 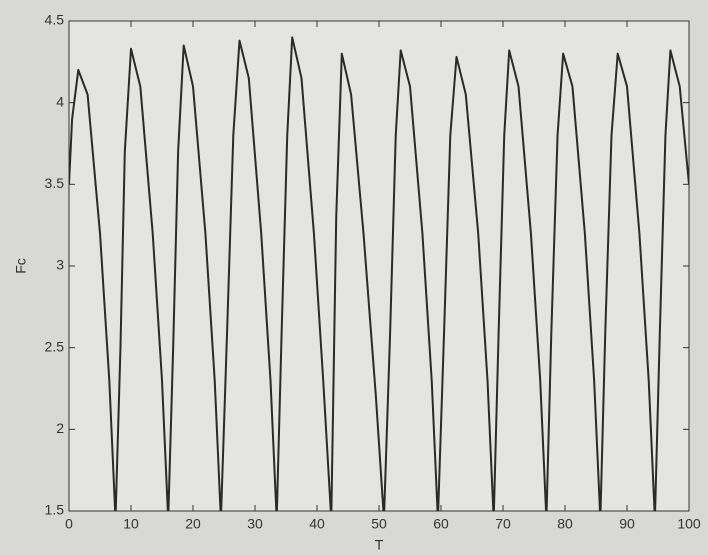 I want to click on y-tick-label: 2, so click(x=60, y=428).